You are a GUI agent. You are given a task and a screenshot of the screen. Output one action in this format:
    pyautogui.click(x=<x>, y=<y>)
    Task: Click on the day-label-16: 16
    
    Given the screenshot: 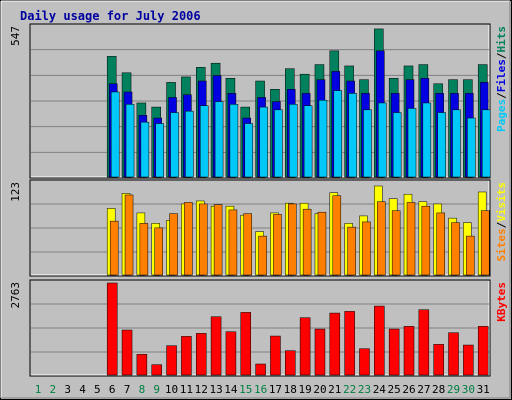 What is the action you would take?
    pyautogui.click(x=260, y=389)
    